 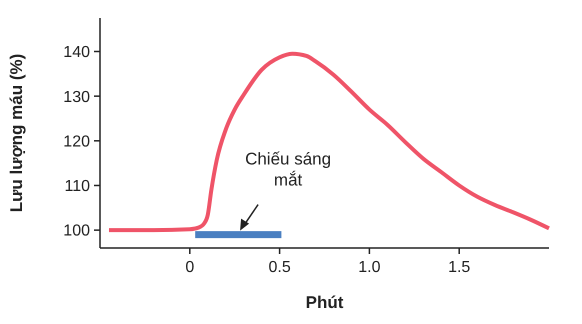 What do you see at coordinates (189, 267) in the screenshot?
I see `x-tick-label: 0` at bounding box center [189, 267].